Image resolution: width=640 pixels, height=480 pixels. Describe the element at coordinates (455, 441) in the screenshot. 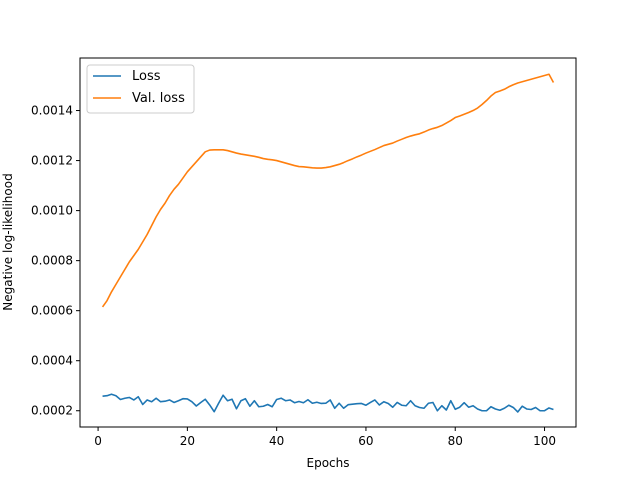

I see `x-tick-label: 80` at that location.